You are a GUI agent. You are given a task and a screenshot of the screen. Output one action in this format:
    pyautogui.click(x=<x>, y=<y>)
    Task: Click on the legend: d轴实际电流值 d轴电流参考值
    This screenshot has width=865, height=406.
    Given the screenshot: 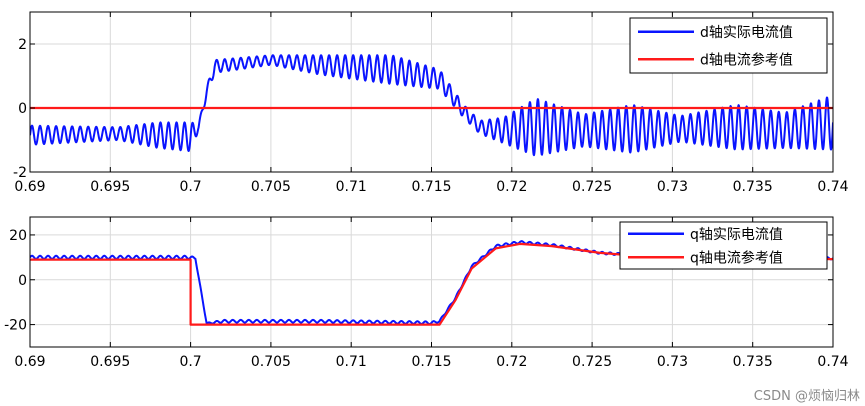 What is the action you would take?
    pyautogui.click(x=728, y=45)
    